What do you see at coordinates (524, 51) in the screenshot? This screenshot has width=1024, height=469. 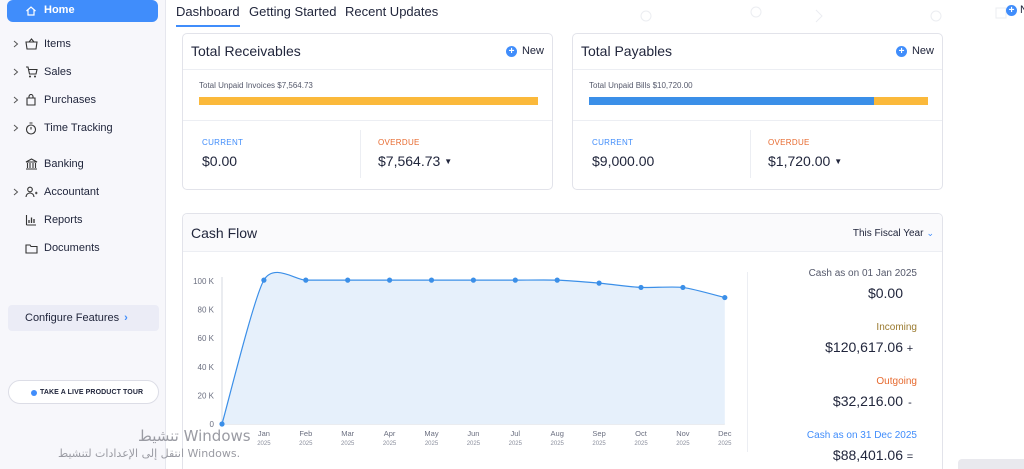 I see `new-invoice-button: + New` at bounding box center [524, 51].